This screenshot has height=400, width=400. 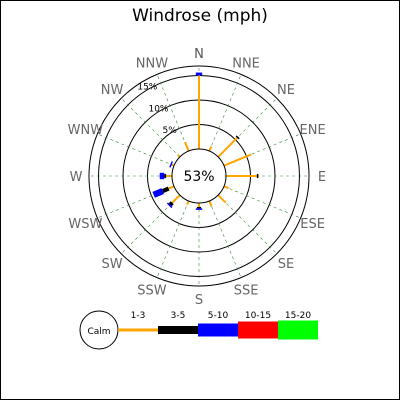 I want to click on direction-label-SSE: SSE, so click(x=246, y=291).